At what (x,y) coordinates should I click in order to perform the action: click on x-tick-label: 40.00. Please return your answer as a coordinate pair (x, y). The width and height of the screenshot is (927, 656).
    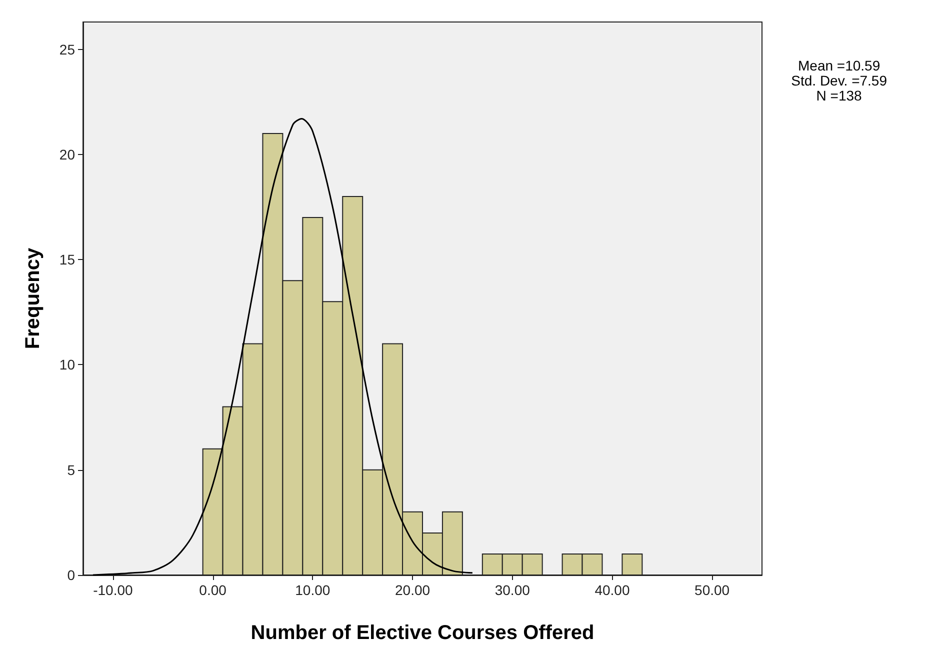
    Looking at the image, I should click on (612, 590).